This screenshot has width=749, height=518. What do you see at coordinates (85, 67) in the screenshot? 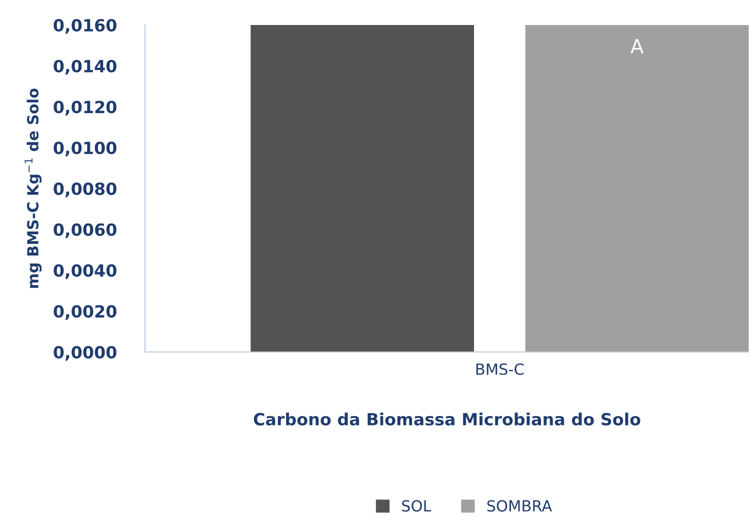
I see `y-tick-label: 0,0140` at bounding box center [85, 67].